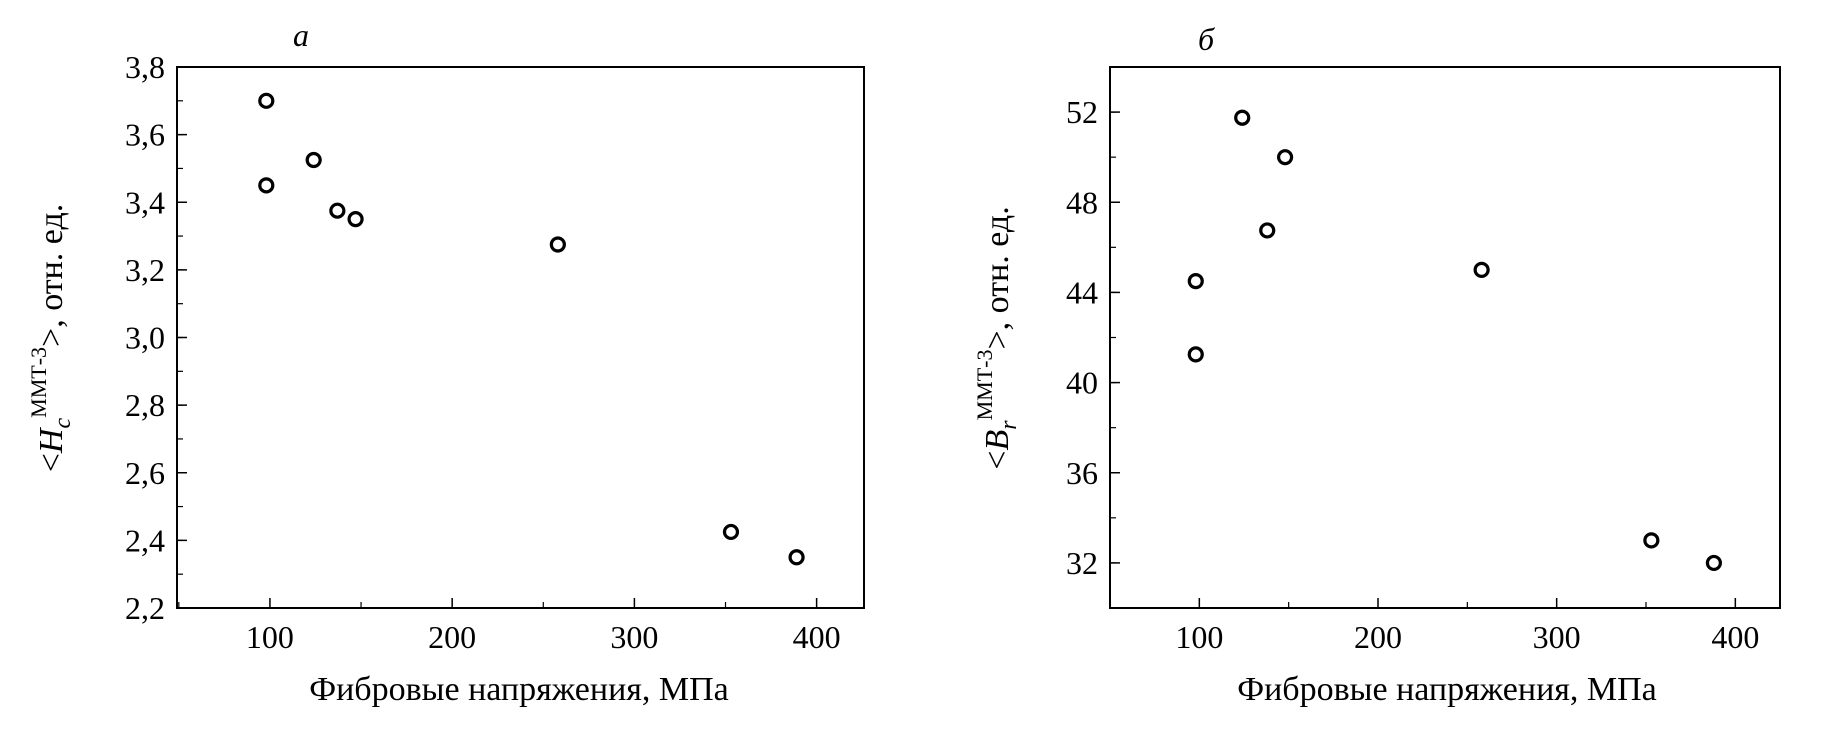 This screenshot has height=731, width=1832. I want to click on y-tick-label: 36, so click(1082, 473).